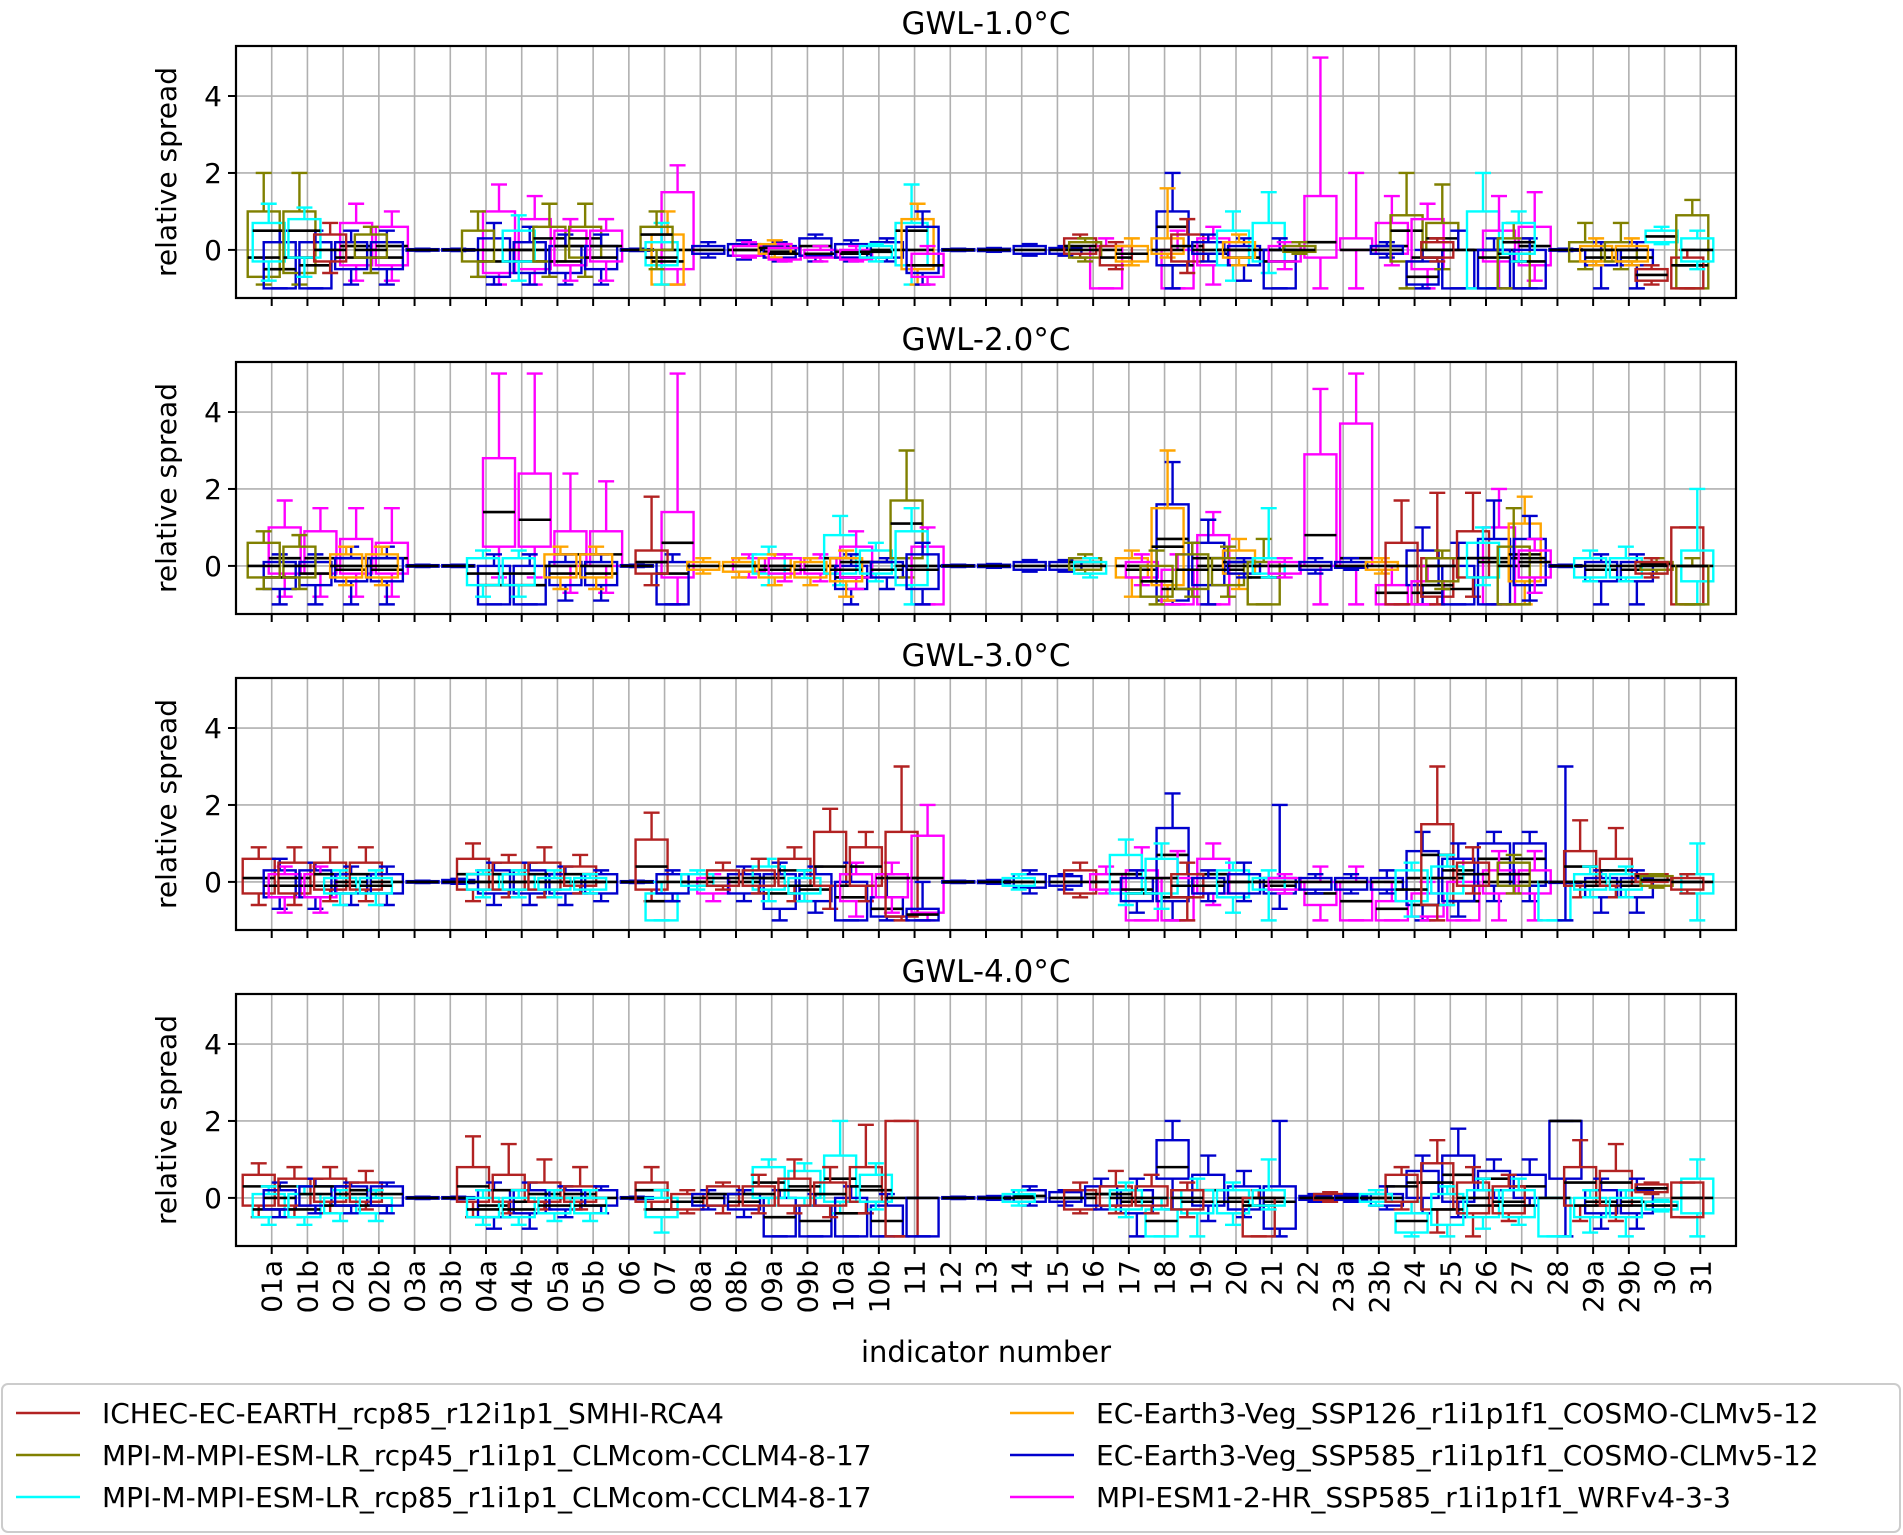 The width and height of the screenshot is (1903, 1535). Describe the element at coordinates (1450, 1278) in the screenshot. I see `xtick-label: 25` at that location.